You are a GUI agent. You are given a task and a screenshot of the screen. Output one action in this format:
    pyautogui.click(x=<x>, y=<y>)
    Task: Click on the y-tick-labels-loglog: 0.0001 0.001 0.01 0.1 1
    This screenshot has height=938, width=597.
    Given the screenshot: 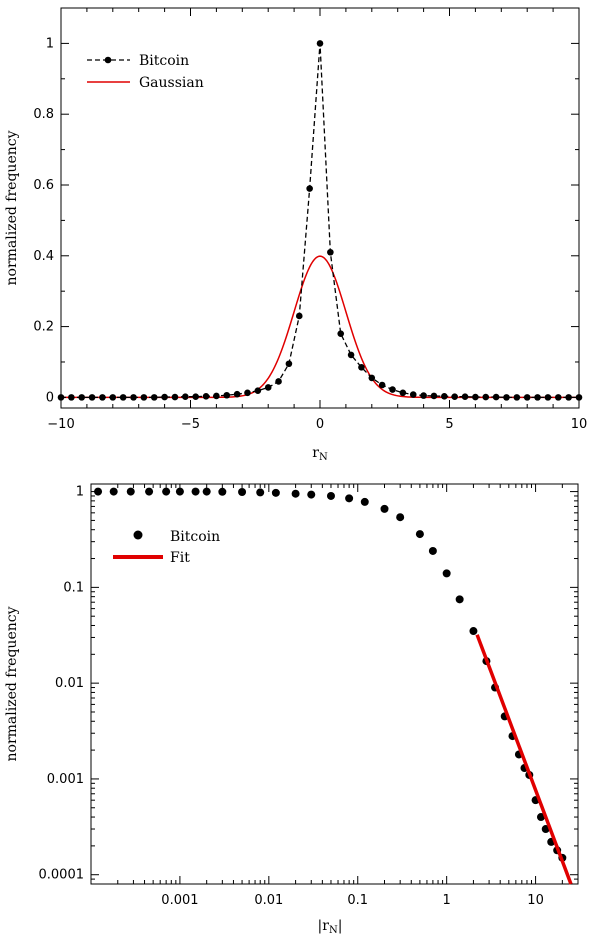 What is the action you would take?
    pyautogui.click(x=62, y=684)
    